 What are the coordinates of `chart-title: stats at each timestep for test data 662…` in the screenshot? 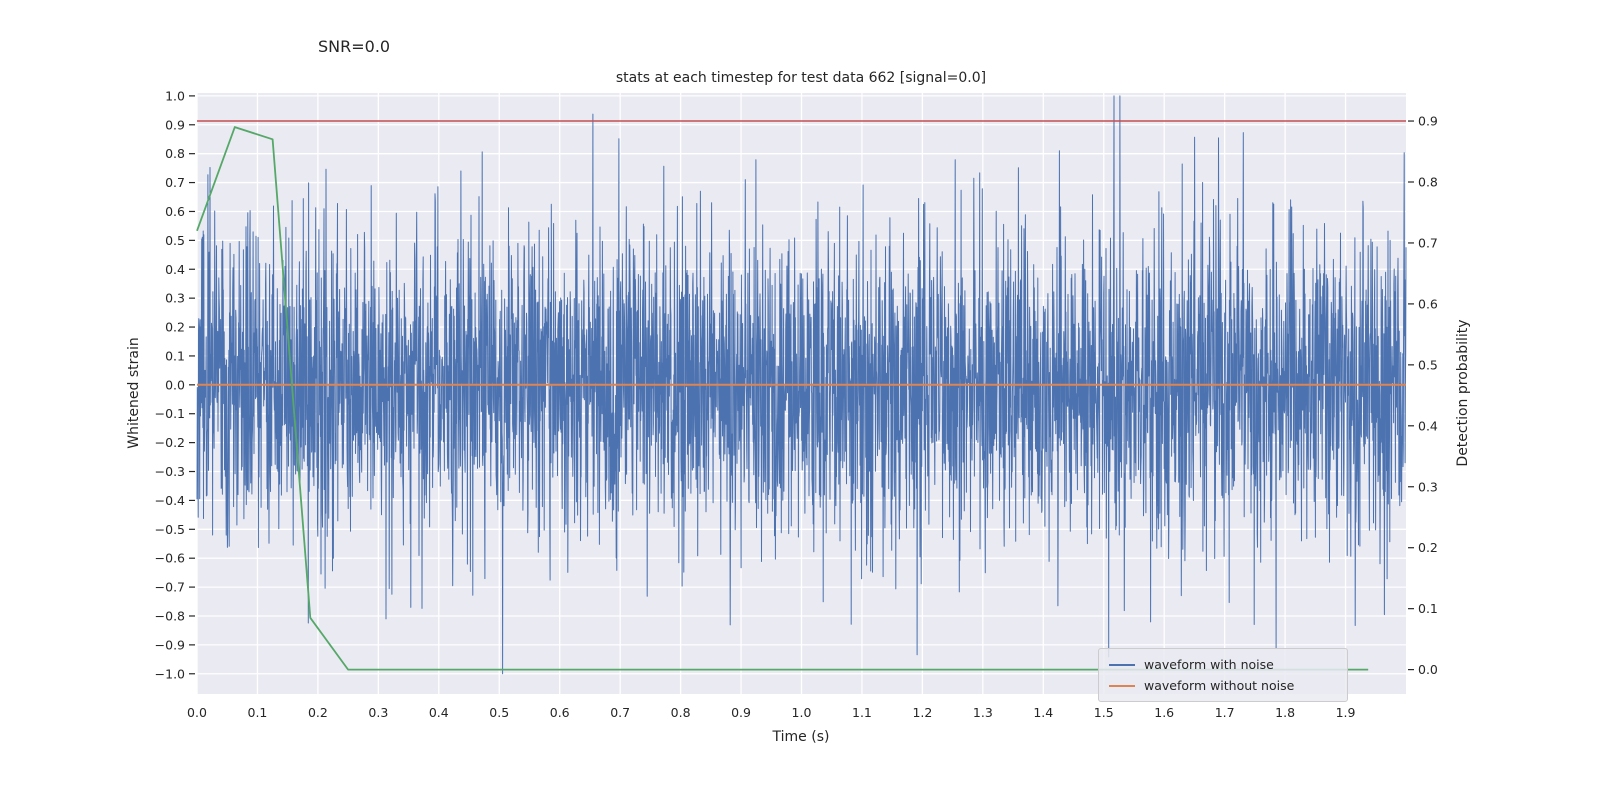 It's located at (801, 78).